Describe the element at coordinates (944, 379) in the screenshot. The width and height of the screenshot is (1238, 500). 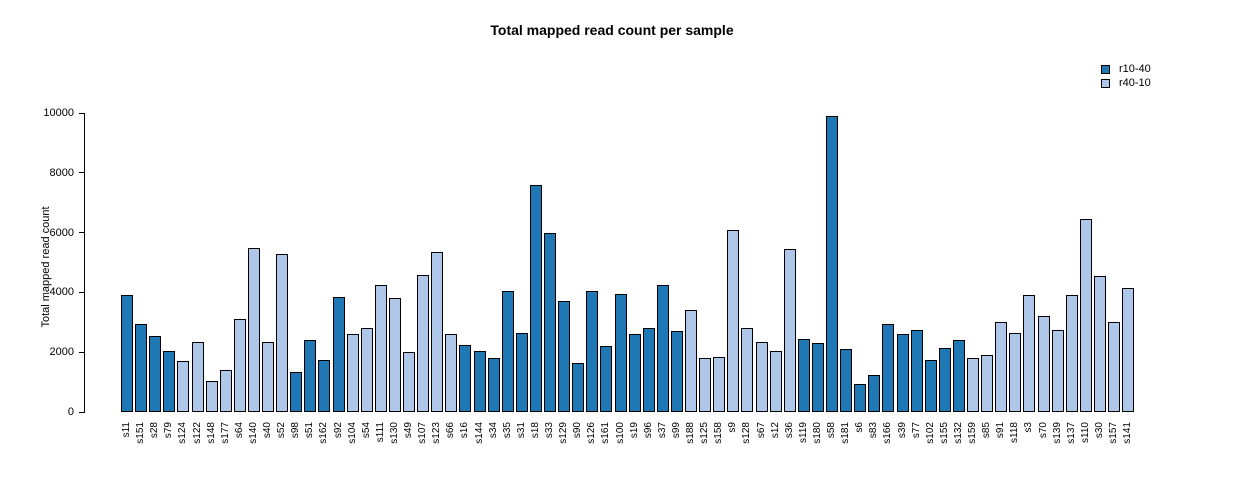
I see `bar-s155` at that location.